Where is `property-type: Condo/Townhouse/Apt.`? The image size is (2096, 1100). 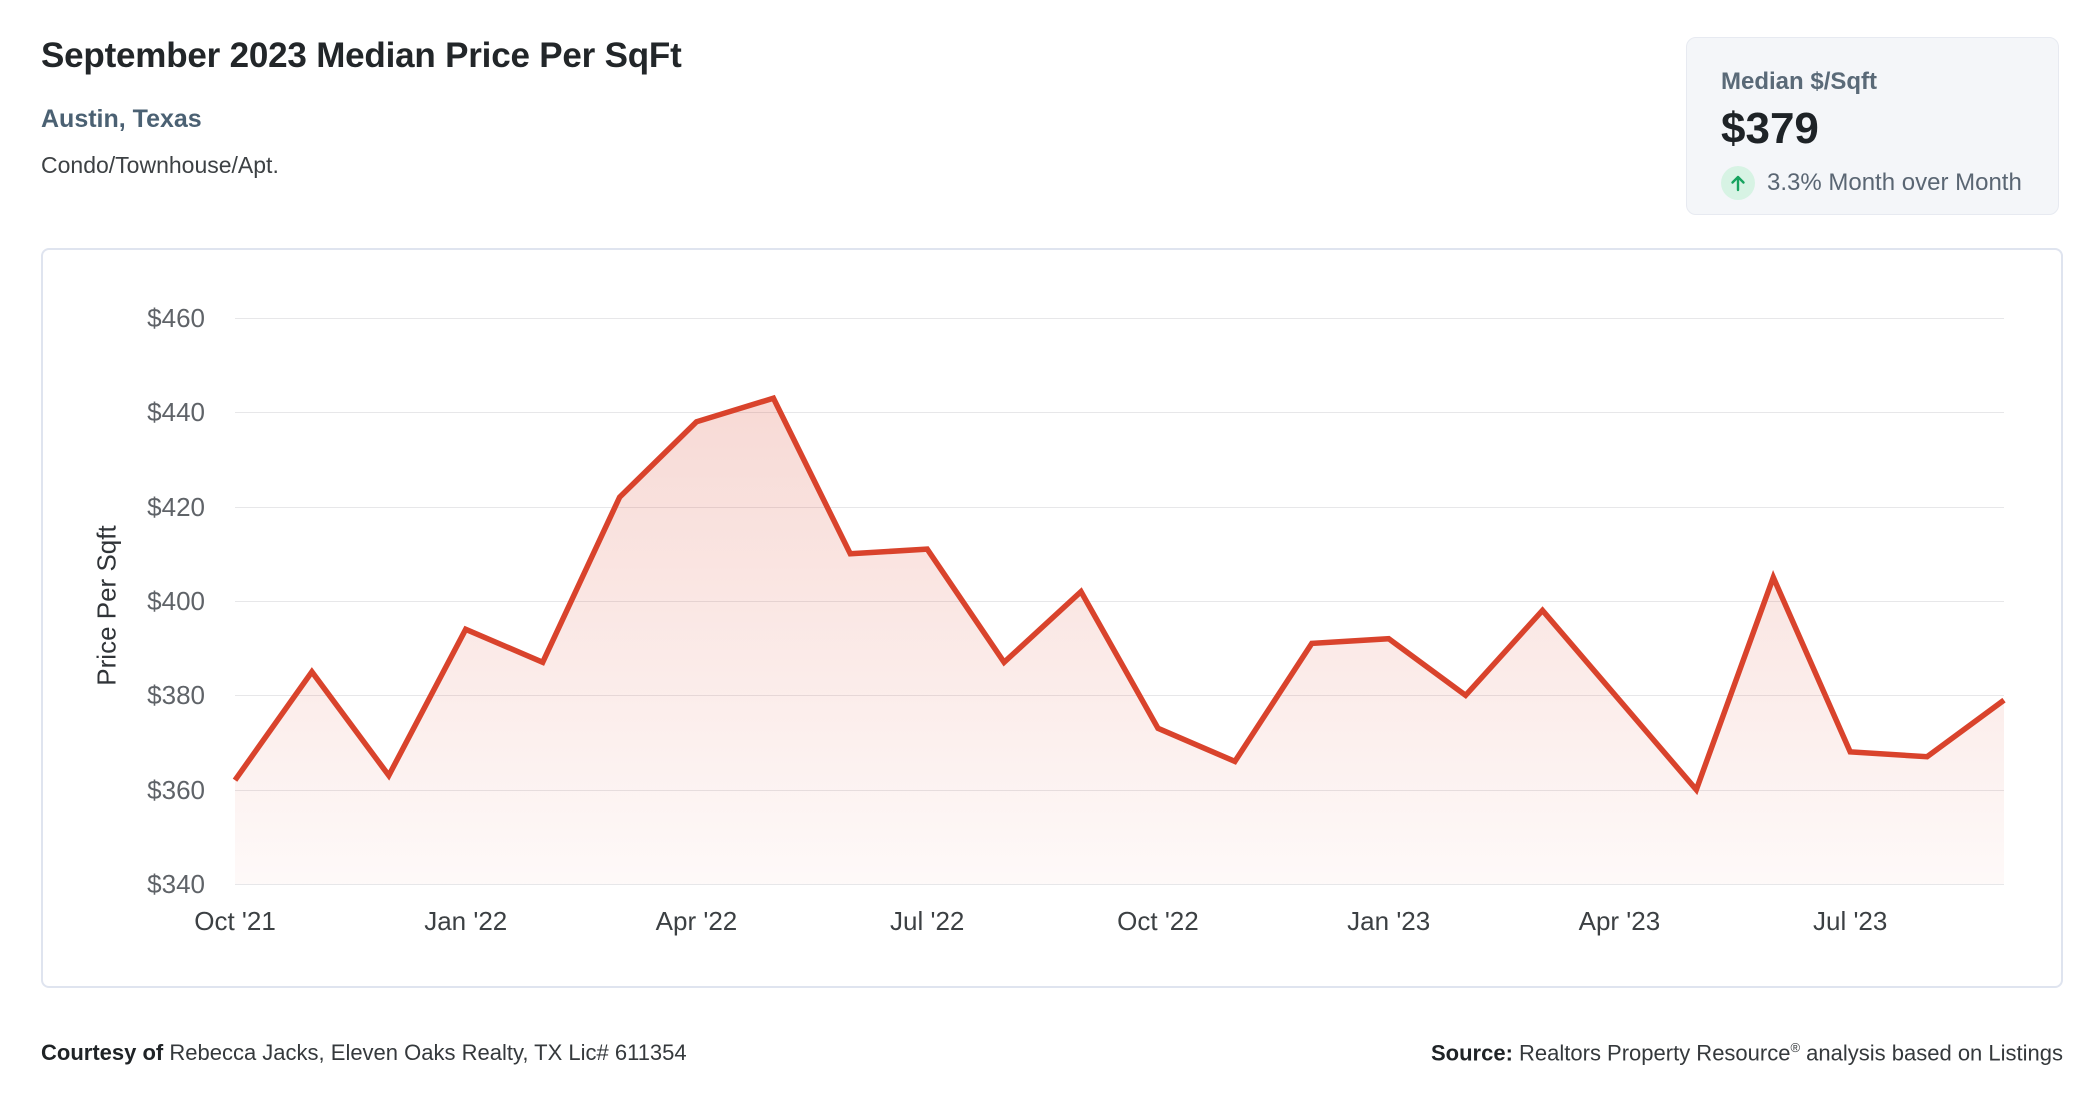 property-type: Condo/Townhouse/Apt. is located at coordinates (160, 165).